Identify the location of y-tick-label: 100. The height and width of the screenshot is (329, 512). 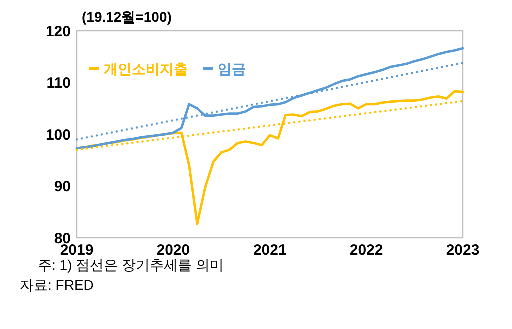
(58, 135).